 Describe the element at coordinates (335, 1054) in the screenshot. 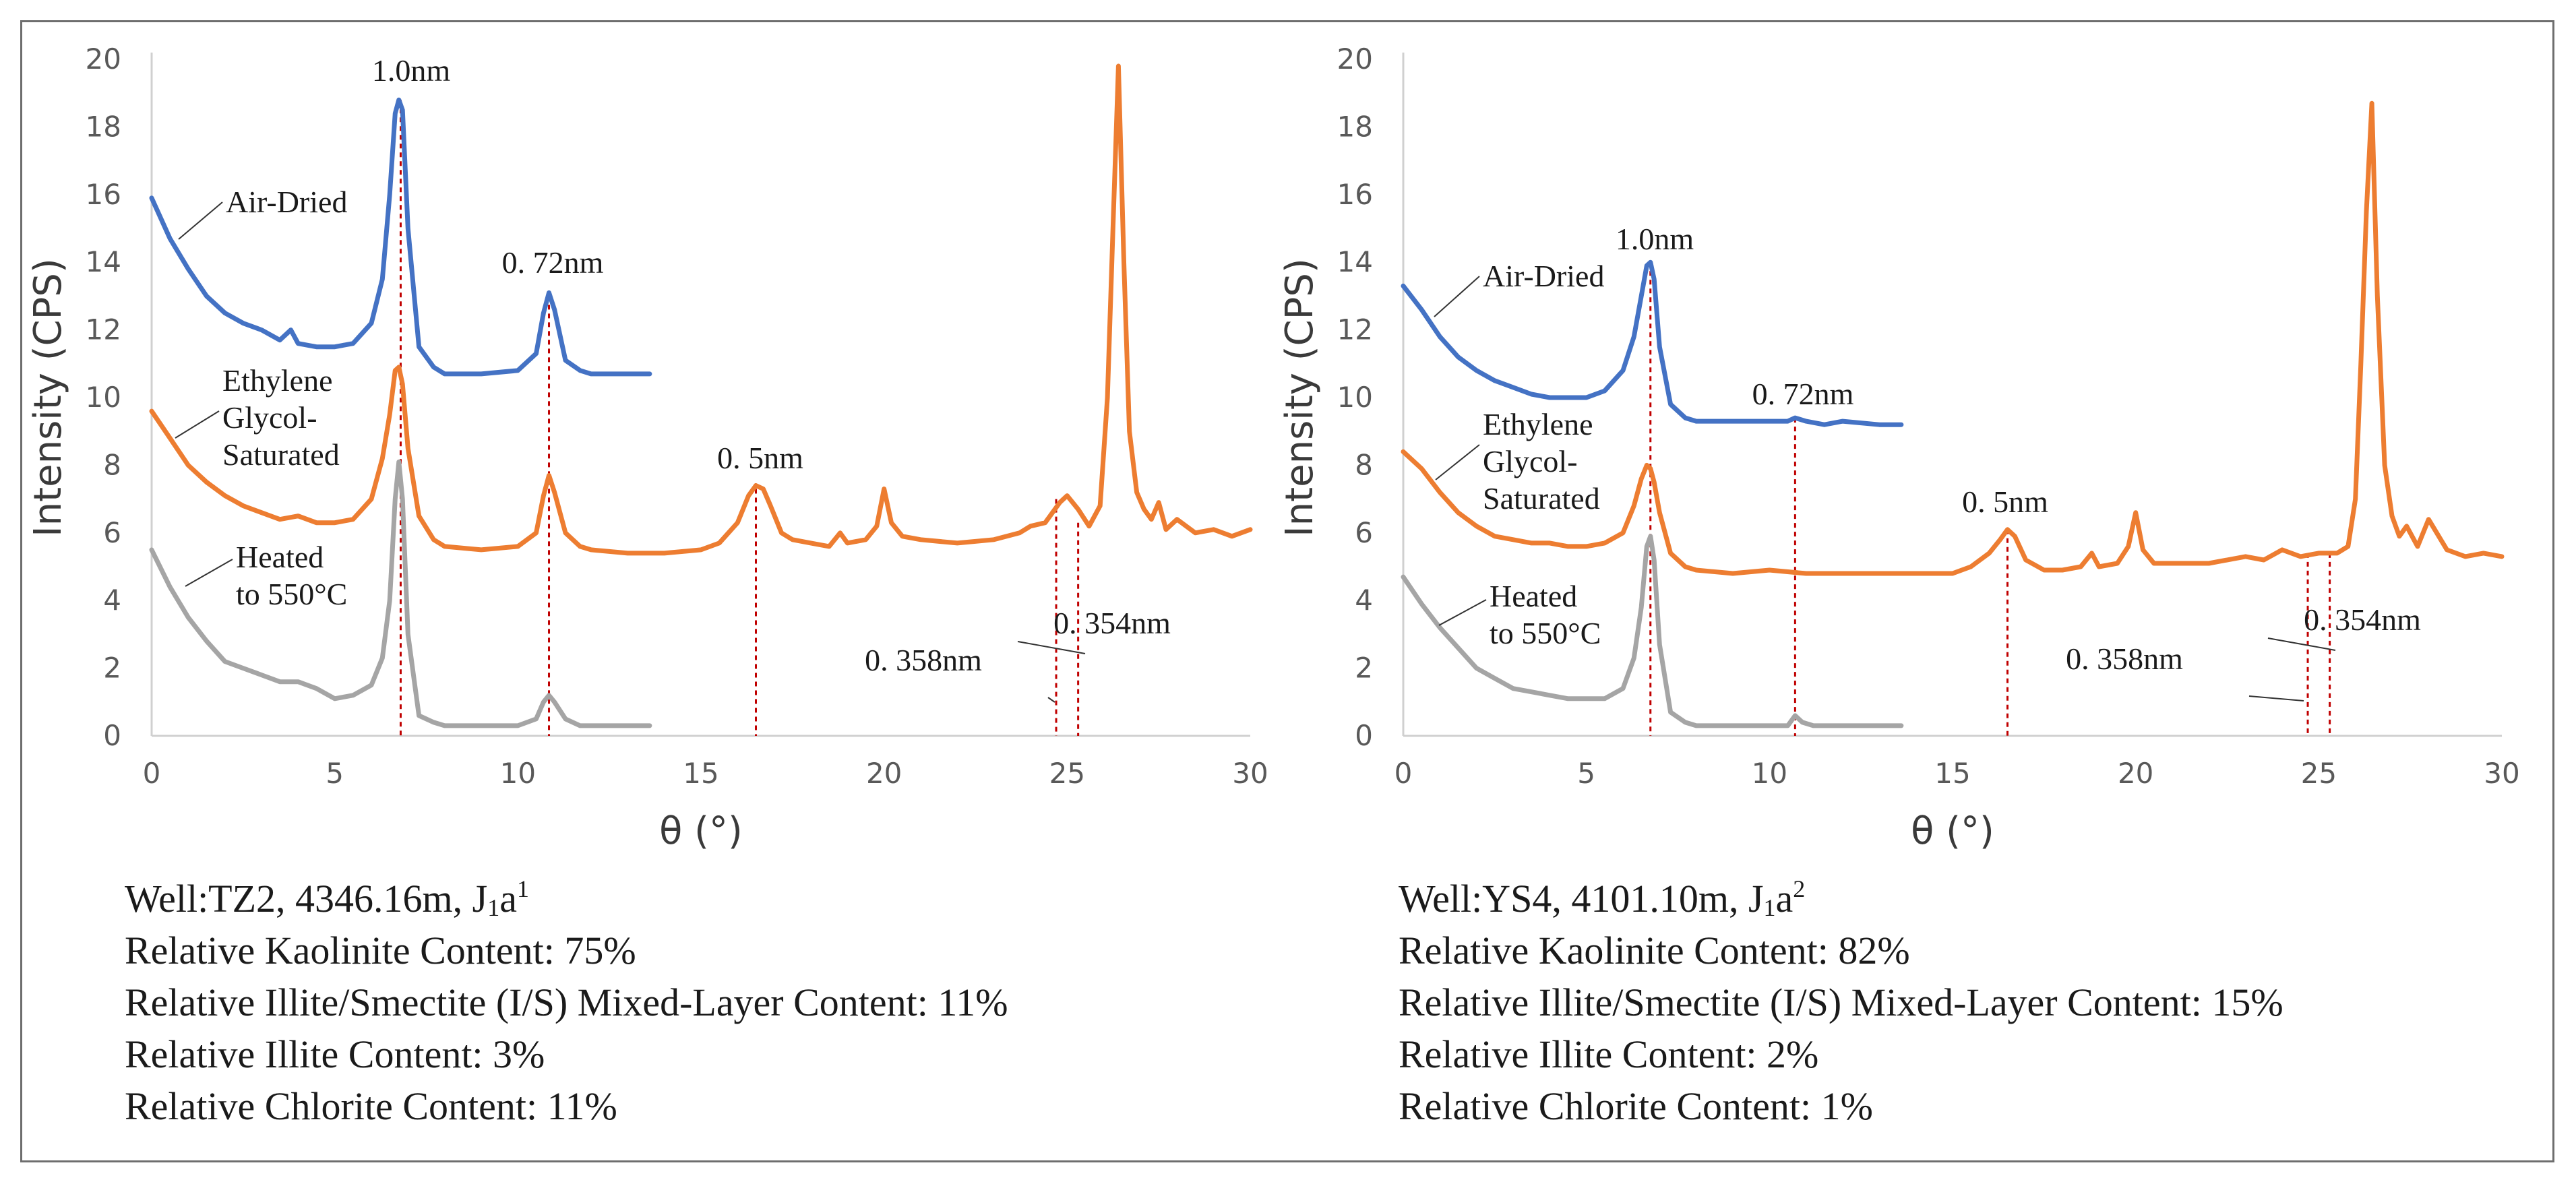

I see `illite-content: Relative Illite Content: 3%` at that location.